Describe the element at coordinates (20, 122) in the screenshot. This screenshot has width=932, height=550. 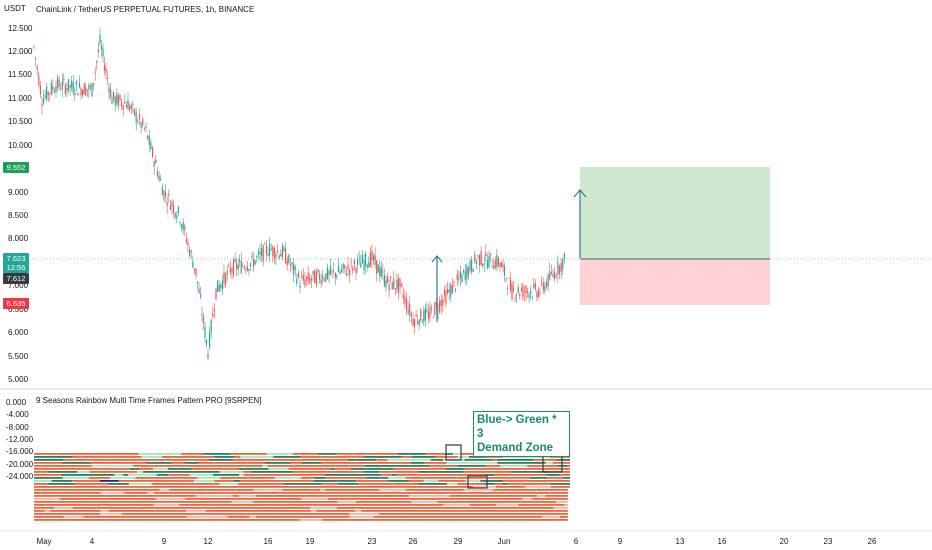
I see `price-tick-label: 10.500` at that location.